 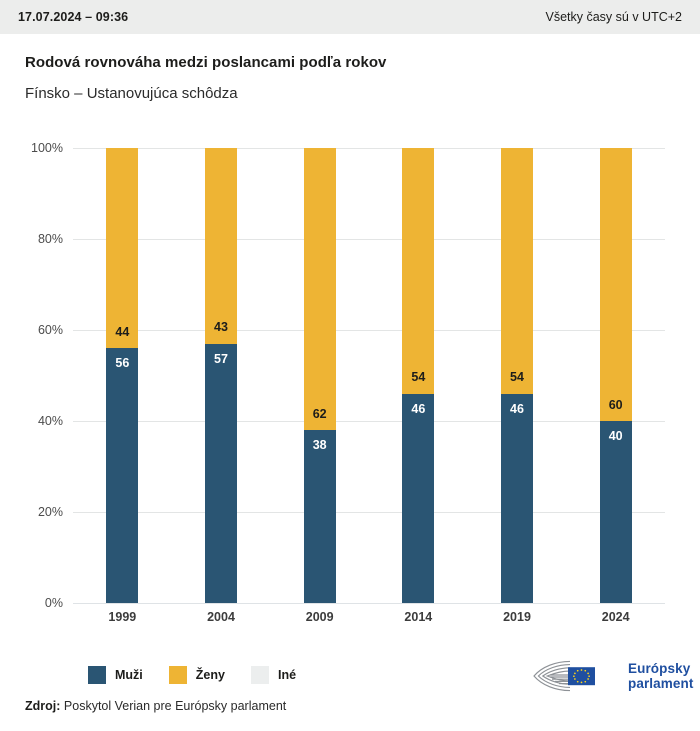 I want to click on legend-item: Ženy, so click(x=196, y=675).